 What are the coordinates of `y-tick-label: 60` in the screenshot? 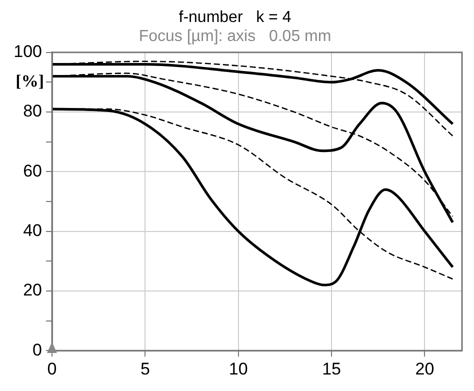 It's located at (32, 170).